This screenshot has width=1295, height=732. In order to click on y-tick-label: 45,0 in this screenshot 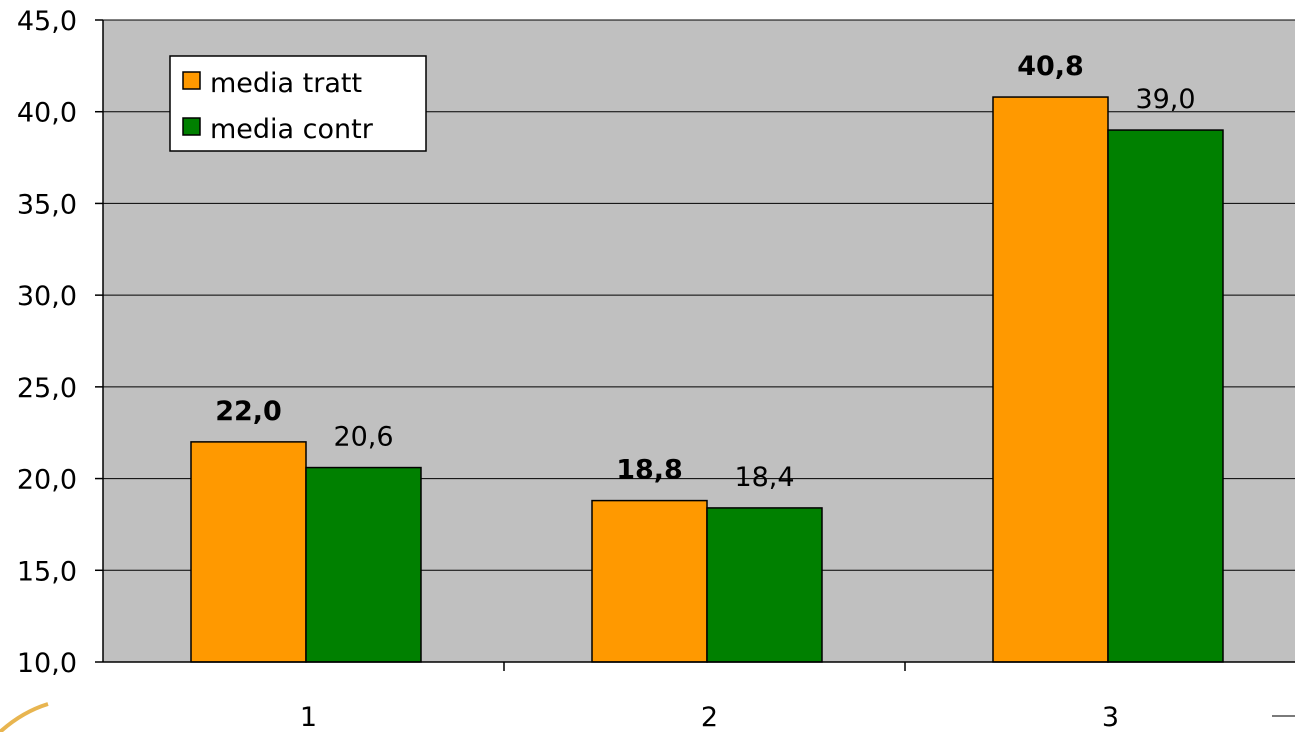, I will do `click(47, 21)`.